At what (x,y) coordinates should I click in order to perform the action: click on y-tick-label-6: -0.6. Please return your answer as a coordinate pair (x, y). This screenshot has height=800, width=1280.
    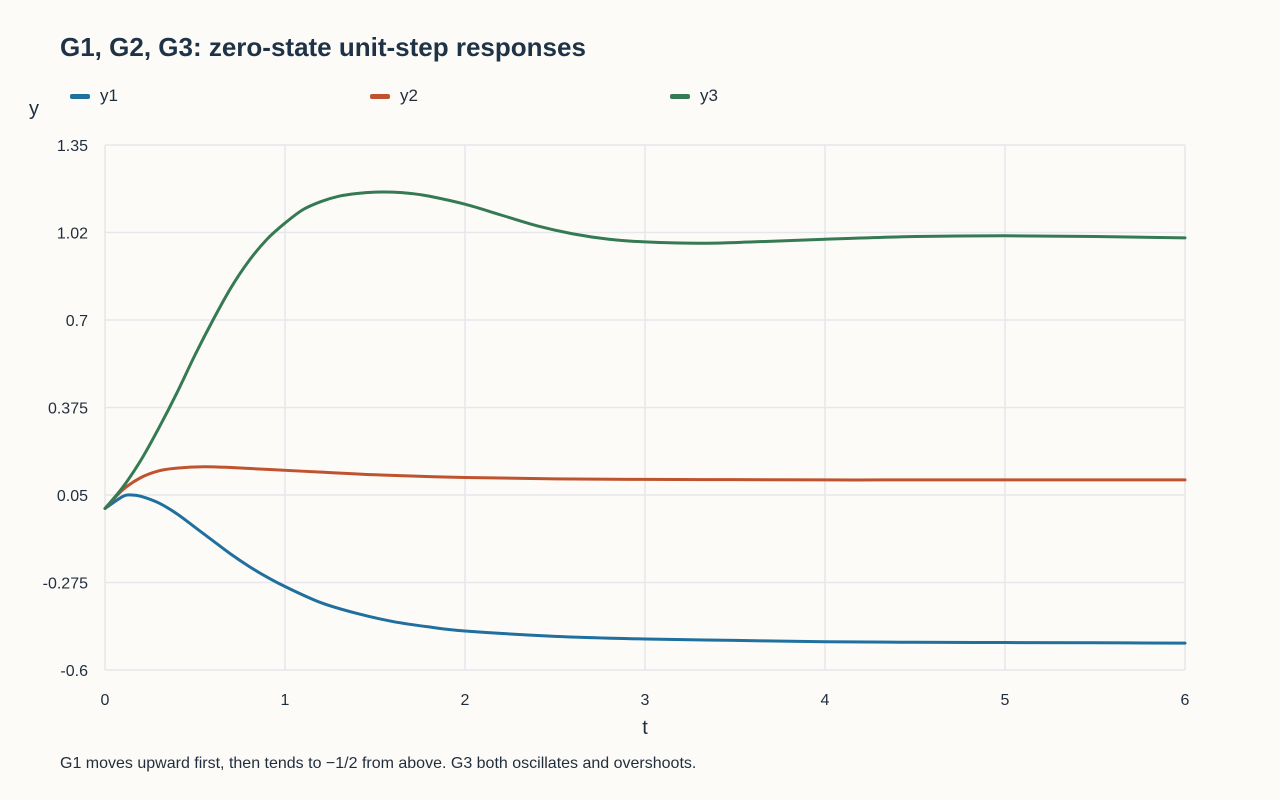
    Looking at the image, I should click on (74, 671).